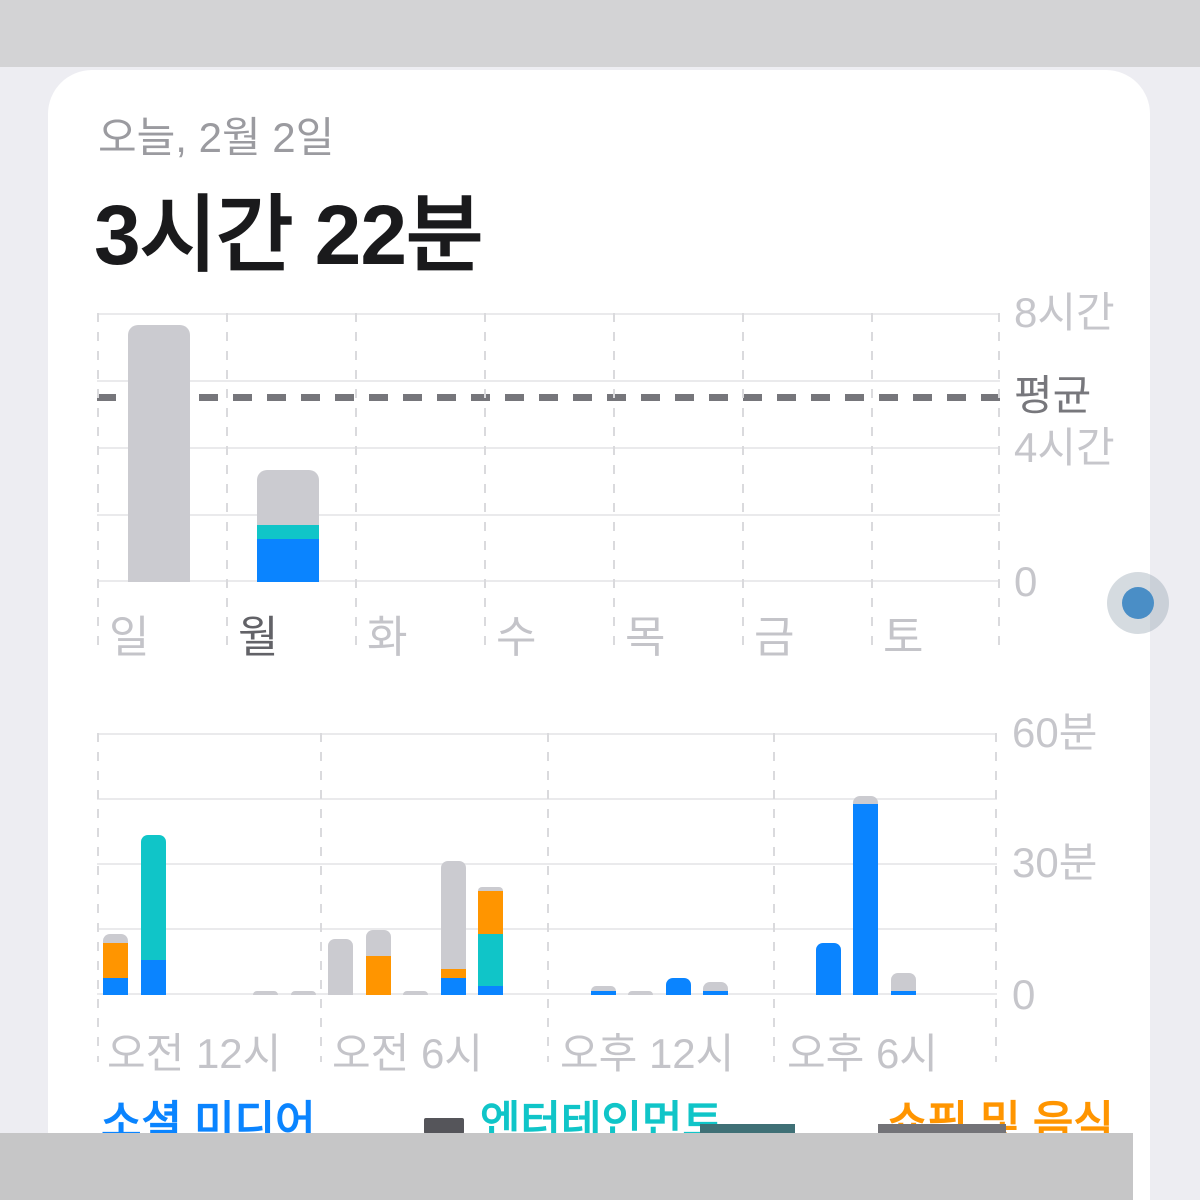 Image resolution: width=1200 pixels, height=1200 pixels. Describe the element at coordinates (1026, 581) in the screenshot. I see `y-axis-label-0h: 0` at that location.